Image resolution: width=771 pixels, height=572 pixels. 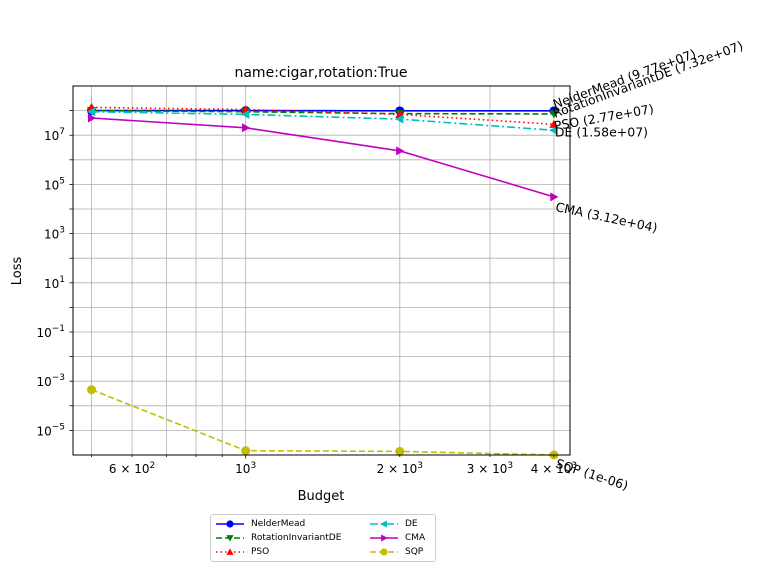 I want to click on series-SQP, so click(x=323, y=422).